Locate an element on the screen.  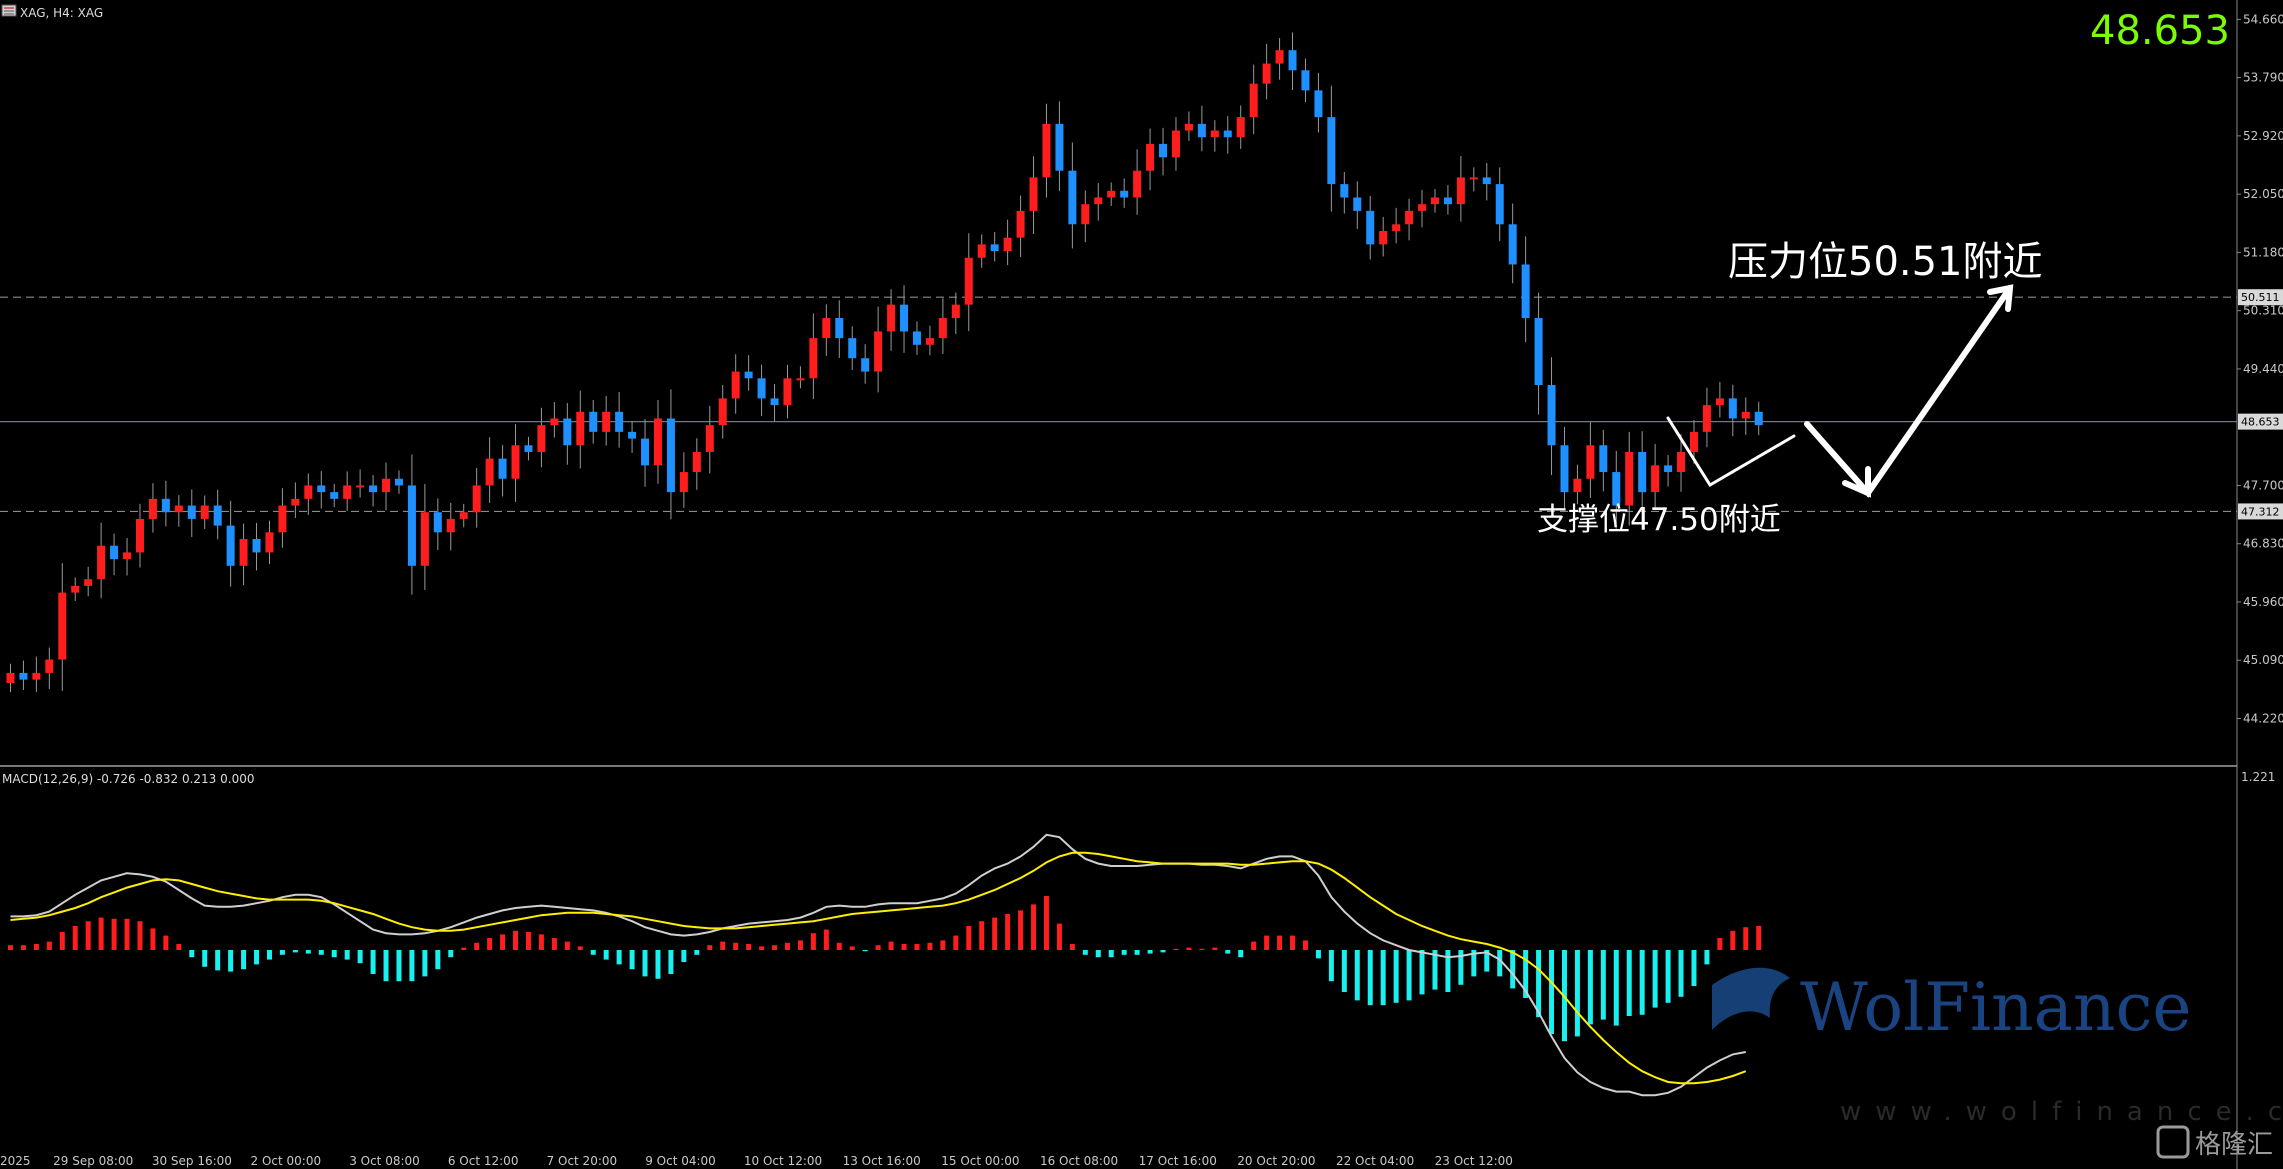
arrowhead-up is located at coordinates (2000, 298).